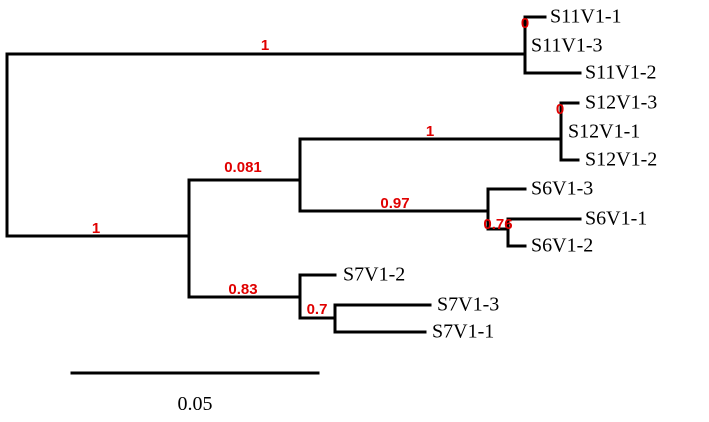 This screenshot has height=422, width=709. Describe the element at coordinates (374, 275) in the screenshot. I see `leaf-label: S7V1-2` at that location.